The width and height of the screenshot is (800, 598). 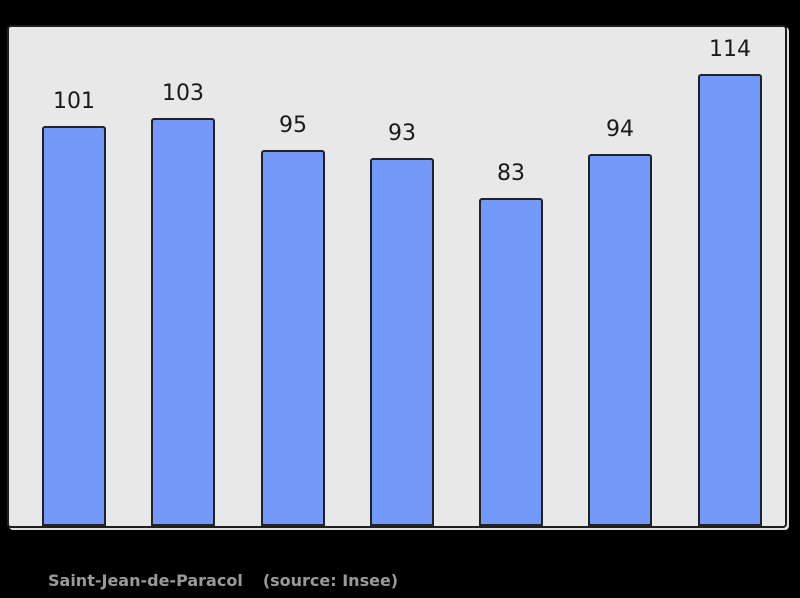 What do you see at coordinates (730, 49) in the screenshot?
I see `bar-value-label: 114` at bounding box center [730, 49].